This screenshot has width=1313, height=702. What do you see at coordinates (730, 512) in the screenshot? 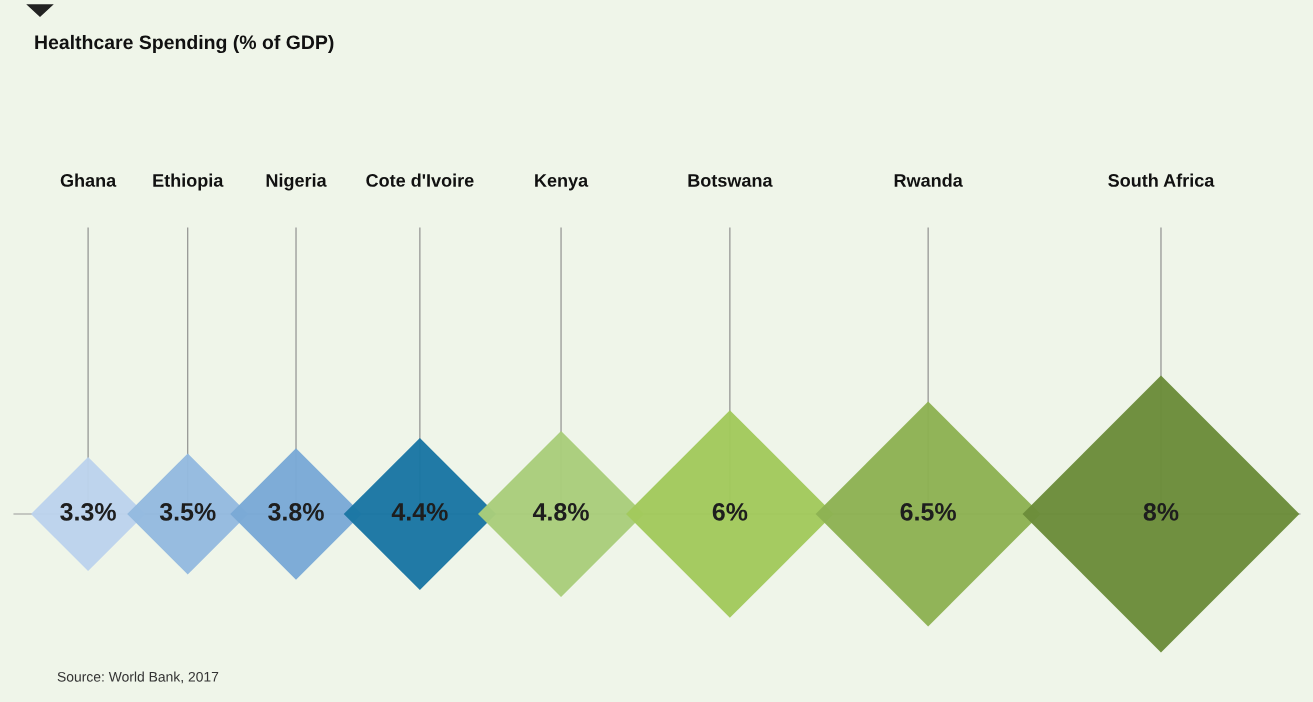
I see `data-label: 6%` at bounding box center [730, 512].